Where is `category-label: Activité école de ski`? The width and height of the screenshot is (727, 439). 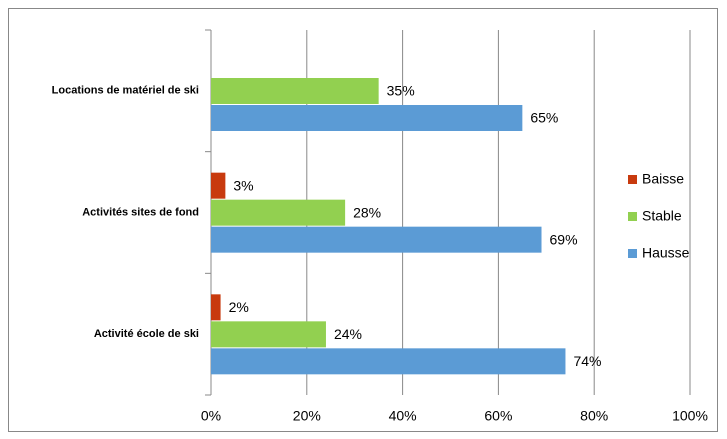
category-label: Activité école de ski is located at coordinates (146, 334).